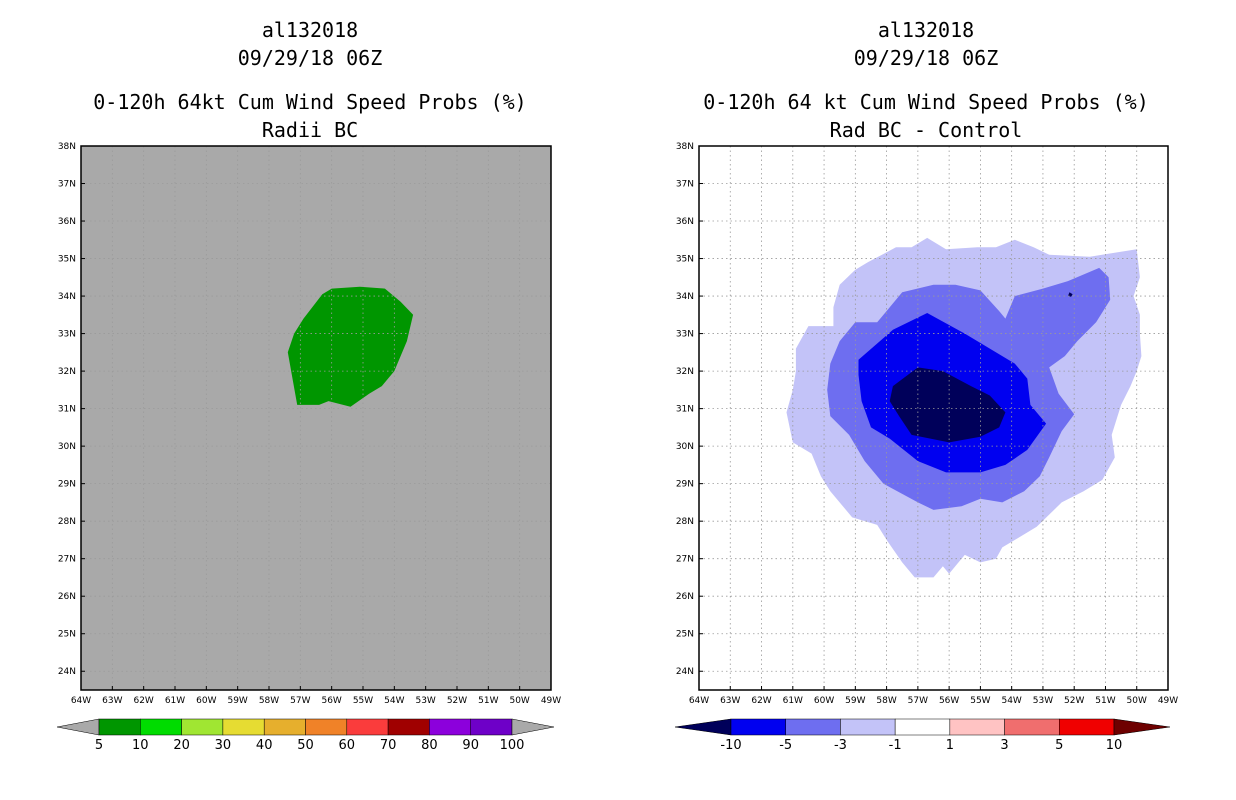  Describe the element at coordinates (81, 701) in the screenshot. I see `left-xtick-label-0: 64W` at that location.